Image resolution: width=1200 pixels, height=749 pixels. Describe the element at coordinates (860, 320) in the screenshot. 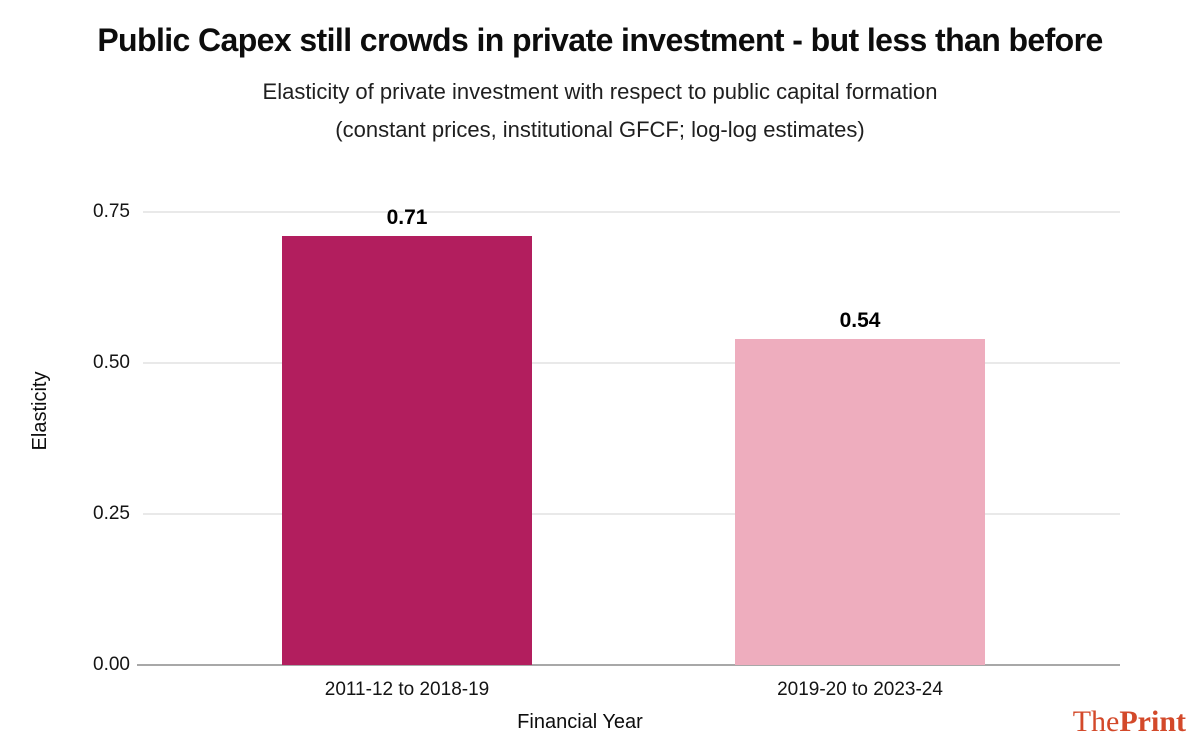

I see `bar-value-label: 0.54` at that location.